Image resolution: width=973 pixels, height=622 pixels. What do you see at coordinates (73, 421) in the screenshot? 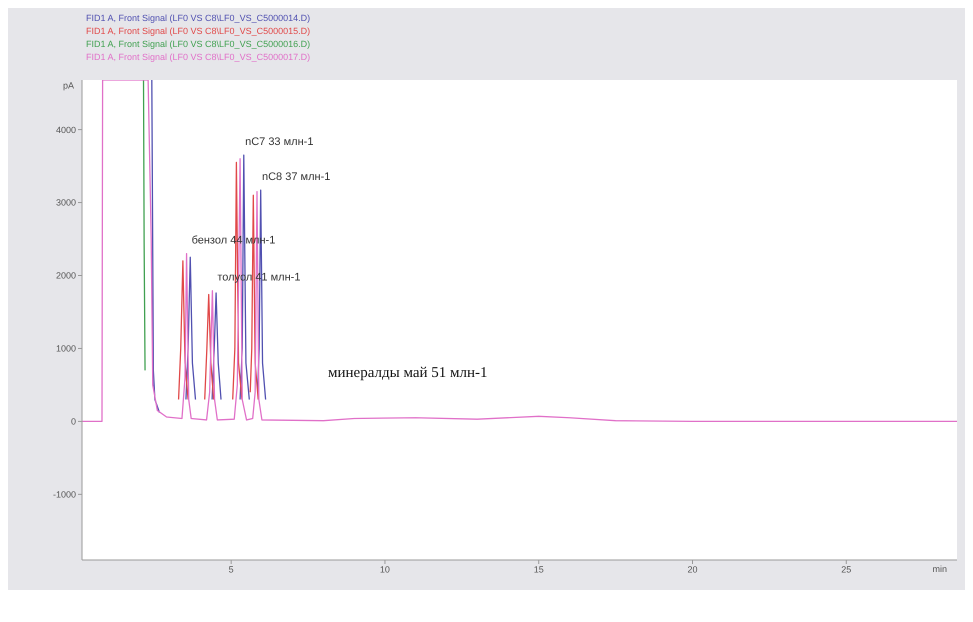
I see `y-tick-label: 0` at bounding box center [73, 421].